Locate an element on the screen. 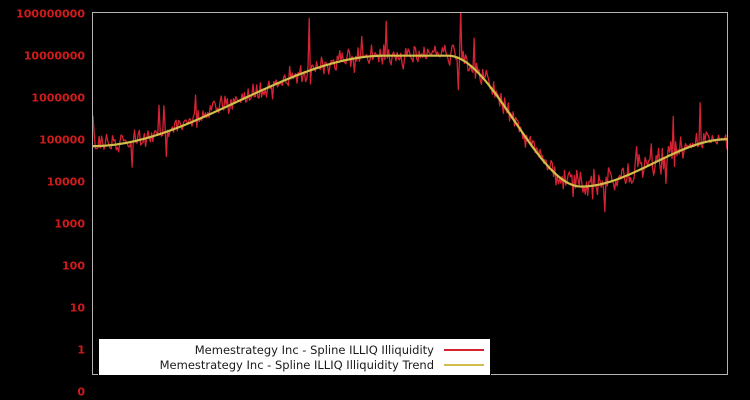 The image size is (750, 400). y-tick-label: 10000 is located at coordinates (65, 182).